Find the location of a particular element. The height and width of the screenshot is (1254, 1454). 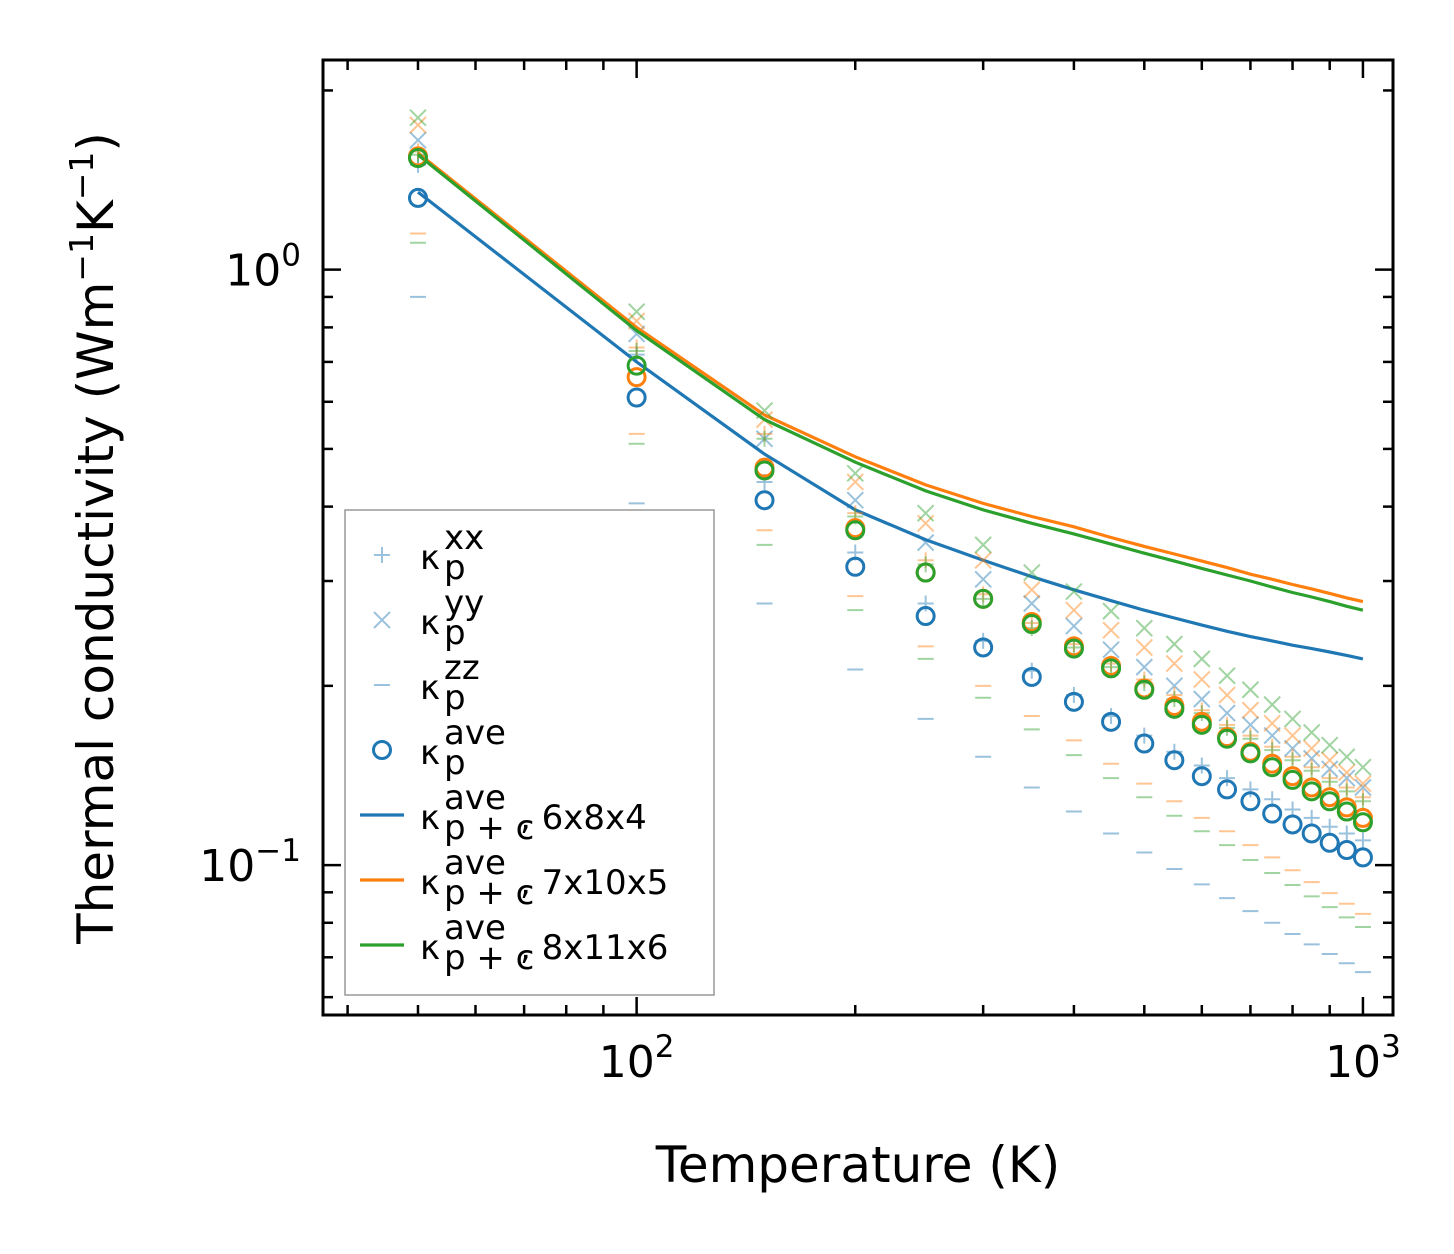

legend-label-suffix: , 6x8x4 is located at coordinates (583, 818).